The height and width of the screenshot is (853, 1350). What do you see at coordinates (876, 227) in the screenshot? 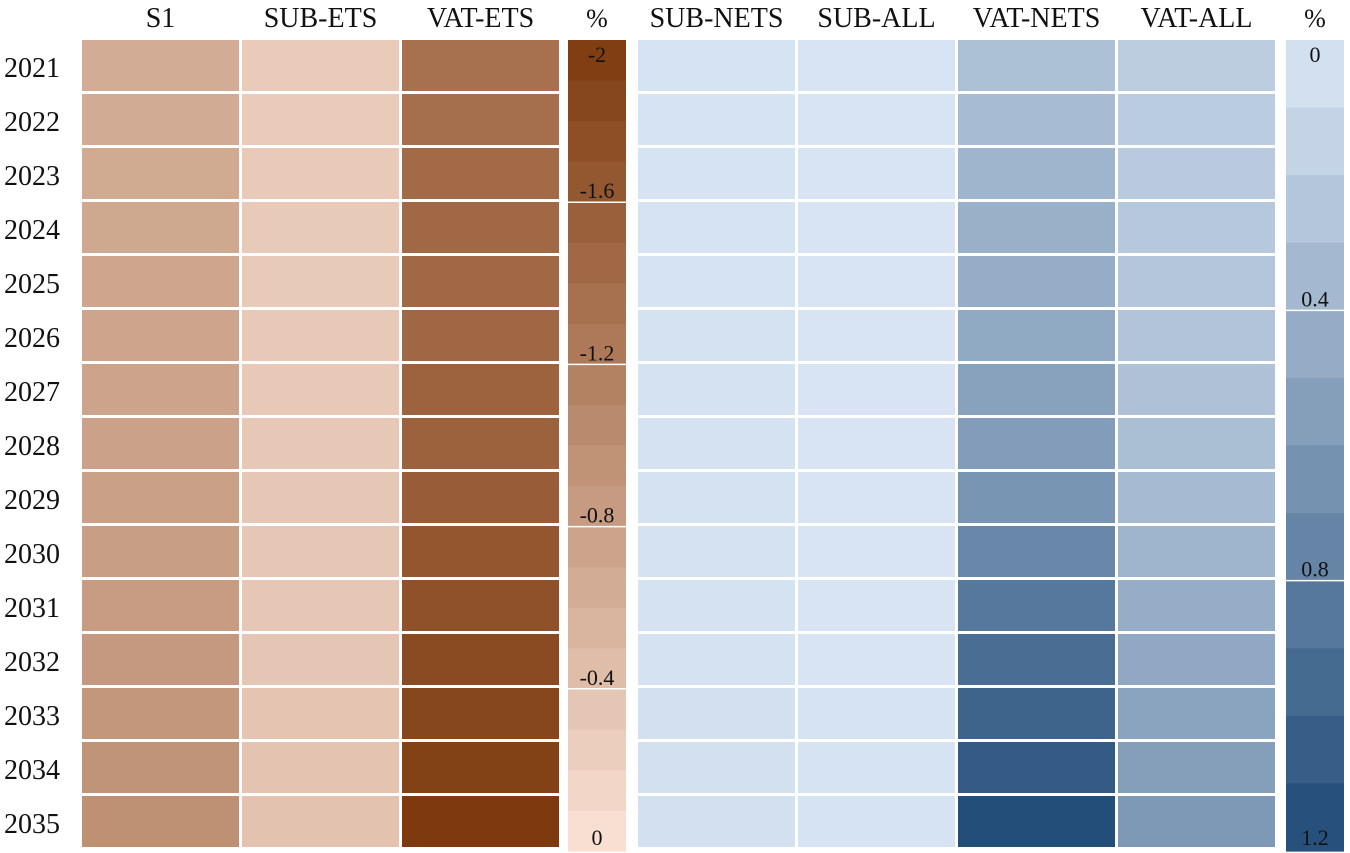
I see `heatmap-cell-sub-all-2024` at bounding box center [876, 227].